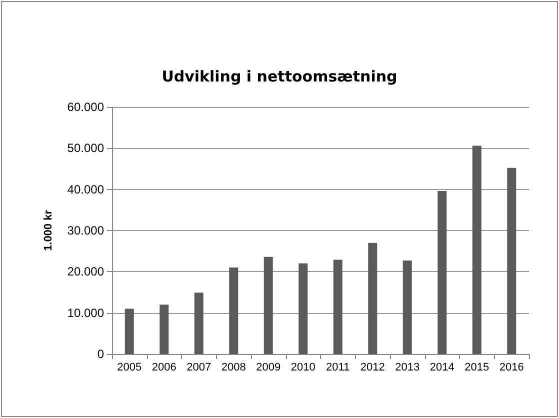 This screenshot has width=559, height=418. Describe the element at coordinates (164, 368) in the screenshot. I see `x-tick-label: 2006` at that location.